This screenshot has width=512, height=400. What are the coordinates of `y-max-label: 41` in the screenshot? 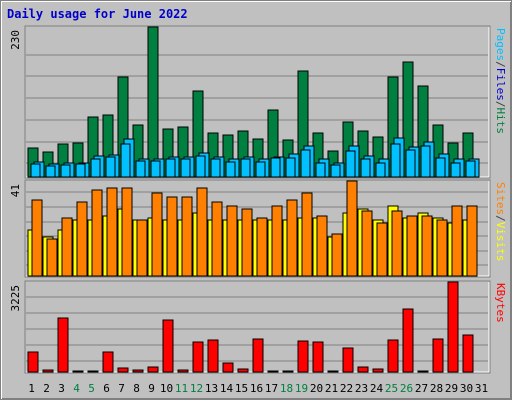 It's located at (15, 190).